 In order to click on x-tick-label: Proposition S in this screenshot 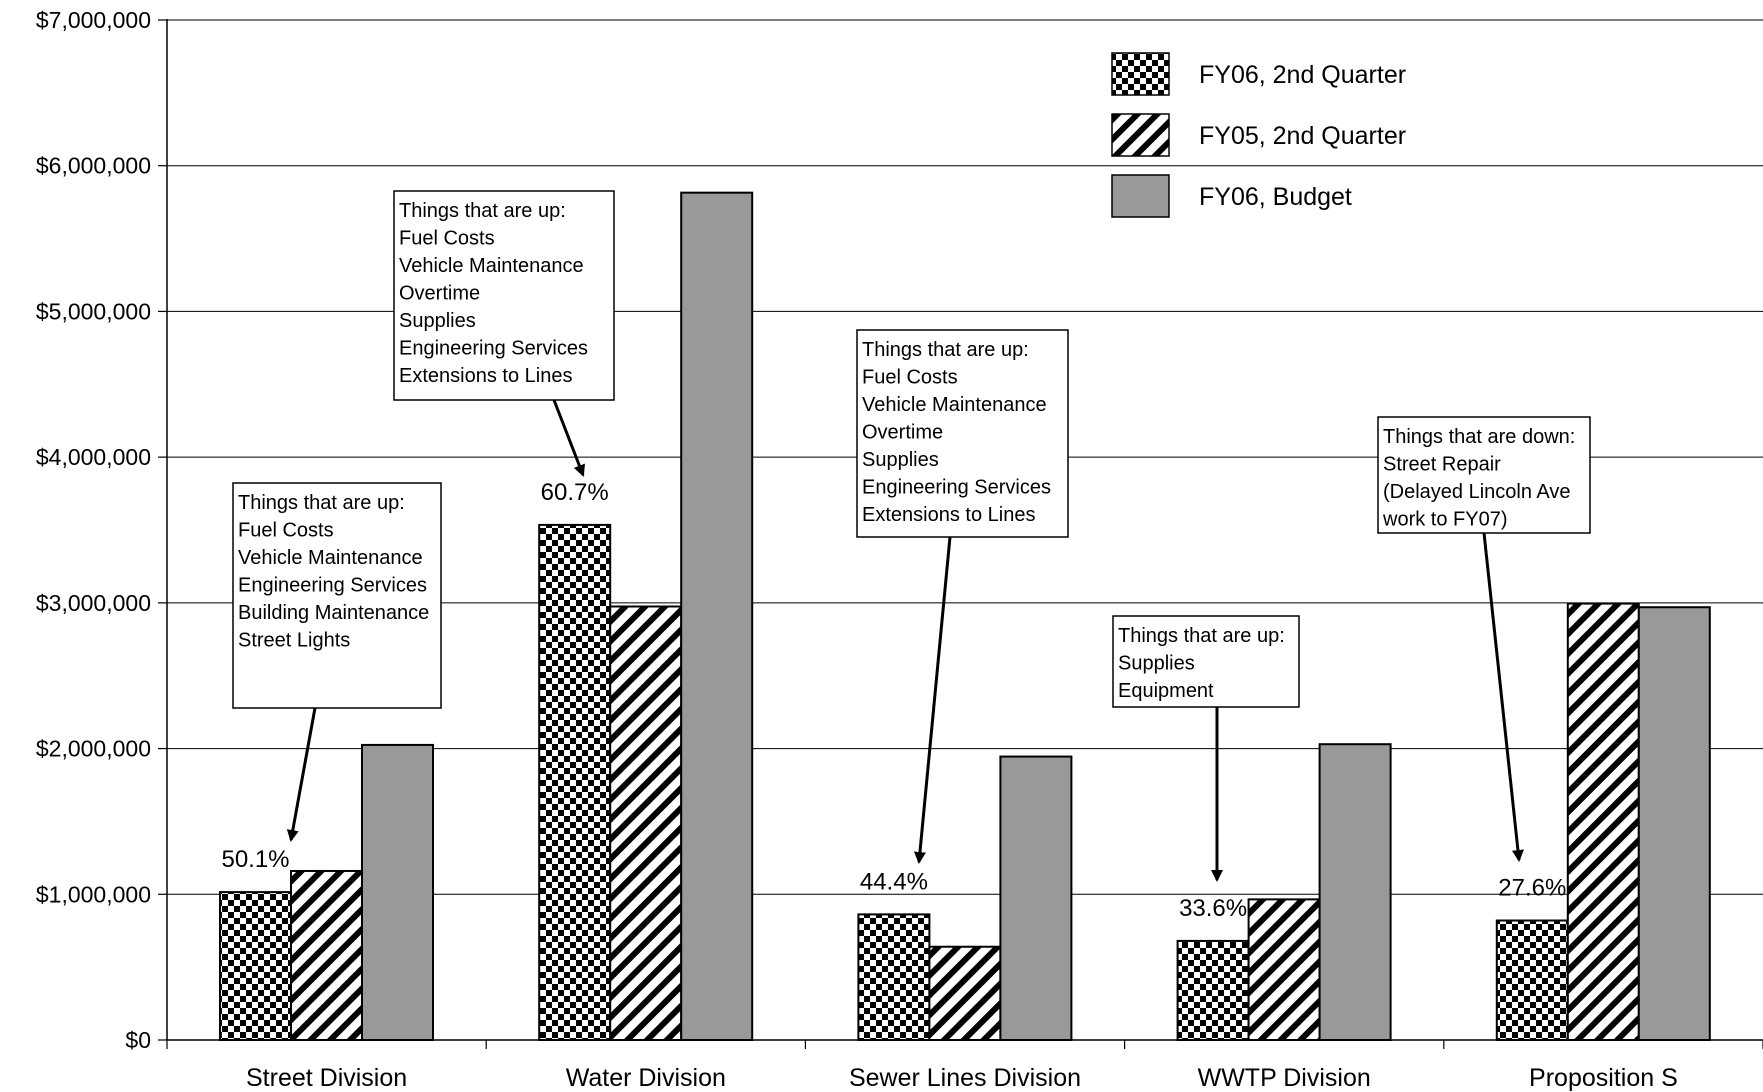, I will do `click(1603, 1078)`.